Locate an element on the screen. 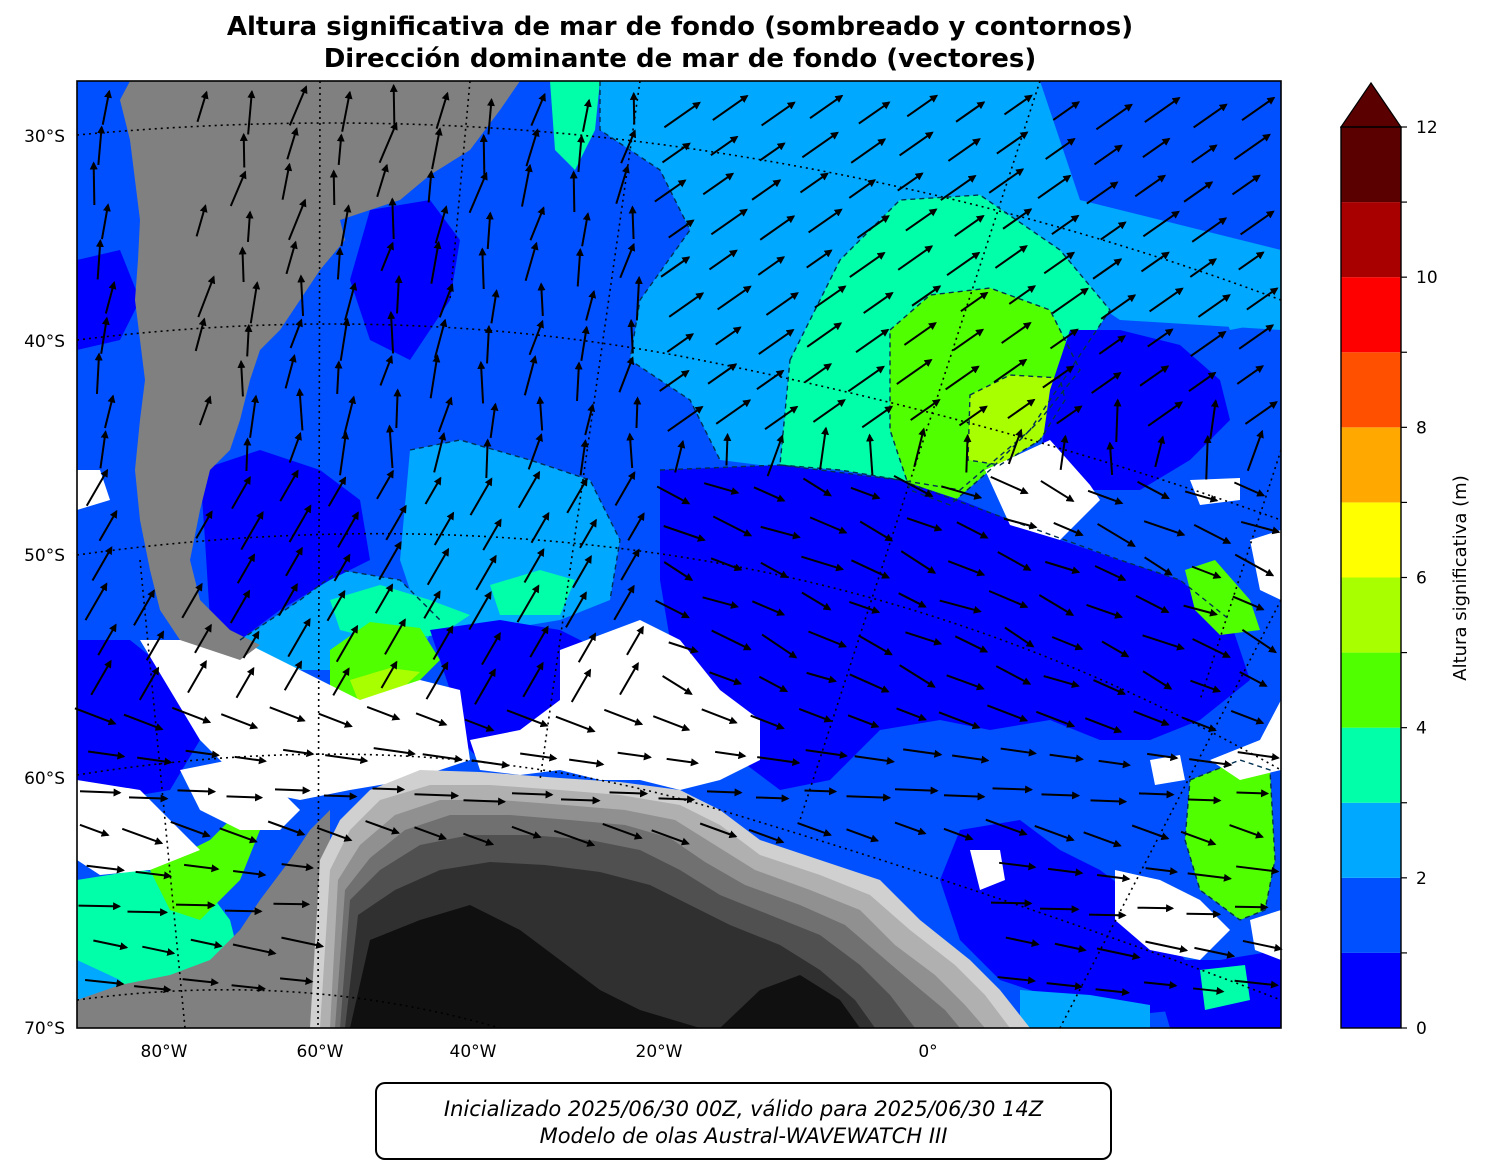  lat-label-40s: 40°S is located at coordinates (44, 342).